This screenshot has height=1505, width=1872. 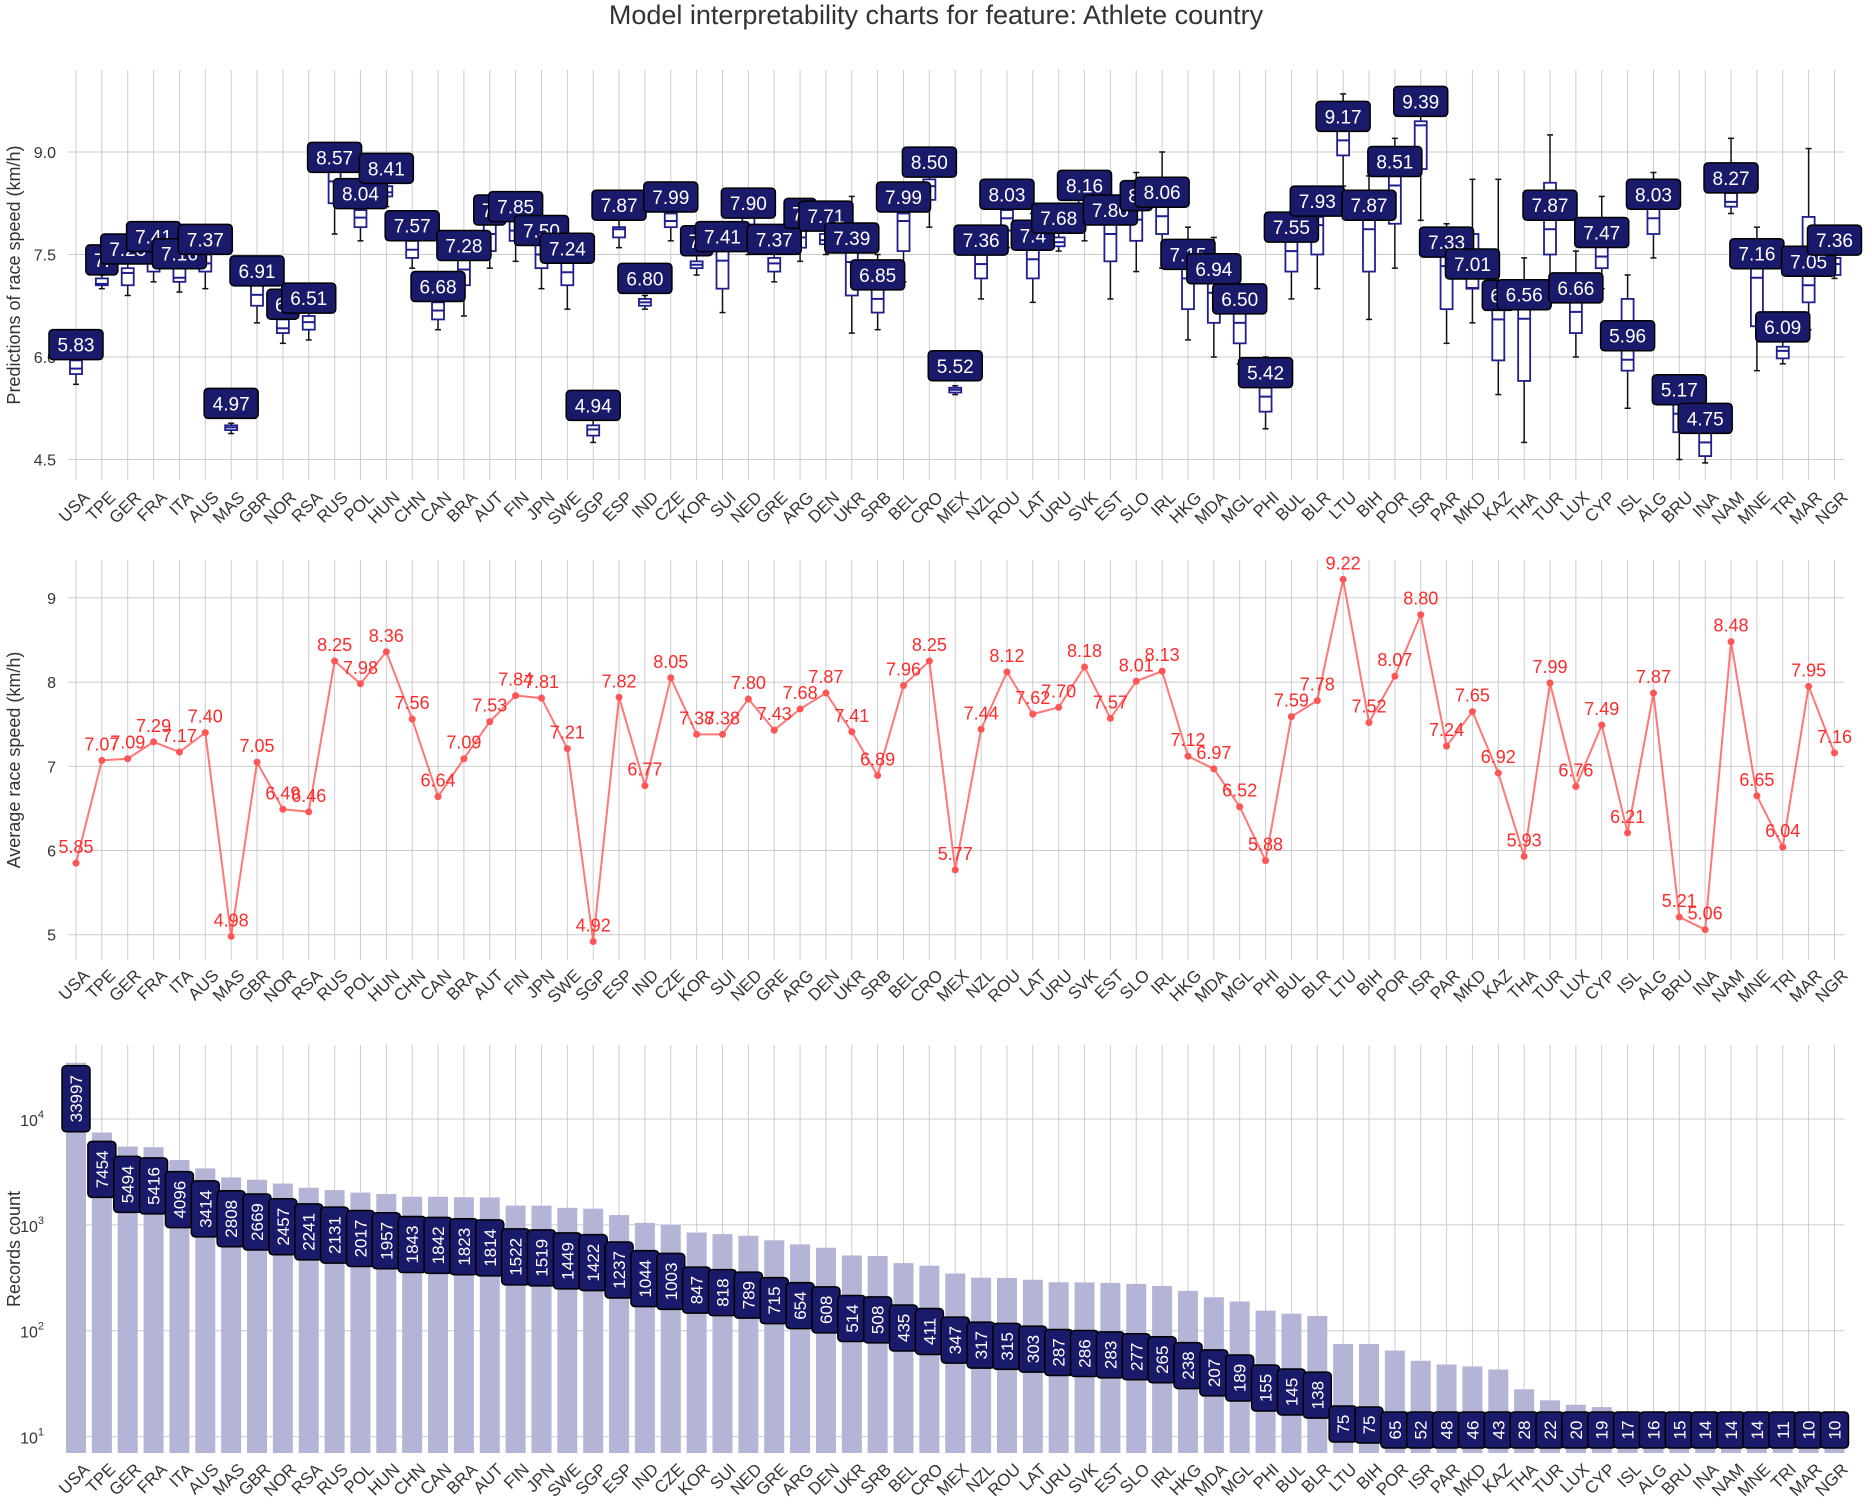 I want to click on bar-value-label: 508, so click(x=877, y=1320).